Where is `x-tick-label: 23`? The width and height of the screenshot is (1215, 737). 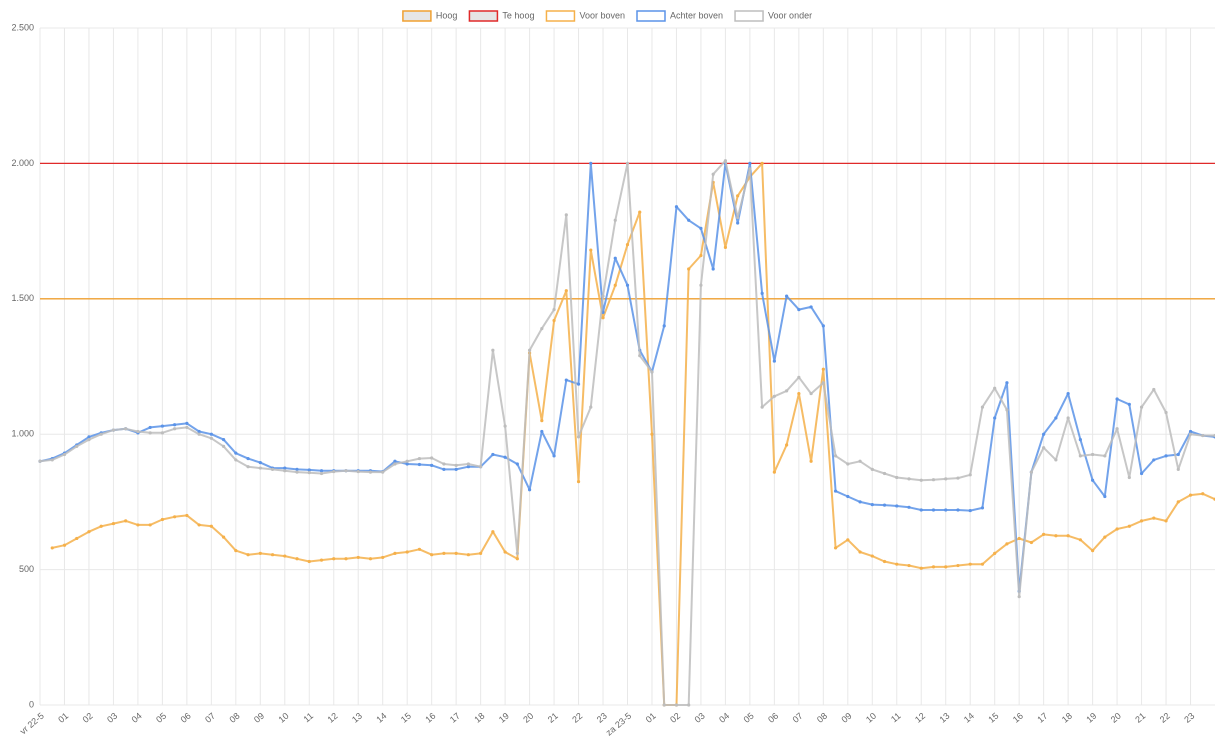 x-tick-label: 23 is located at coordinates (1189, 718).